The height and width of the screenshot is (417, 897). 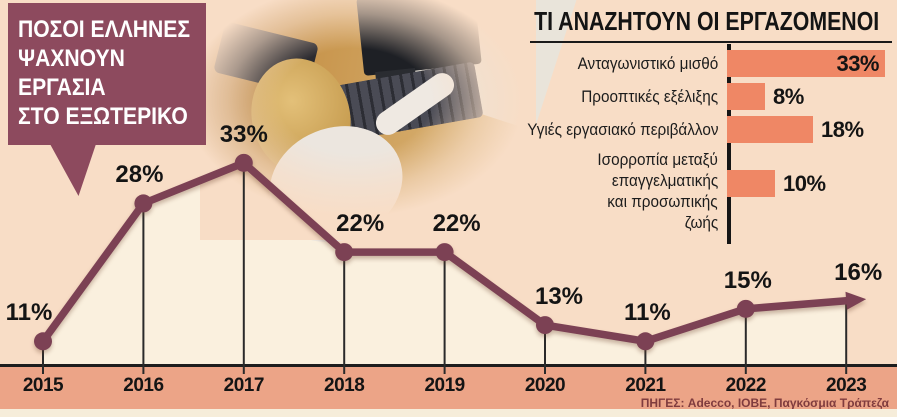 I want to click on year-label: 2023, so click(x=846, y=385).